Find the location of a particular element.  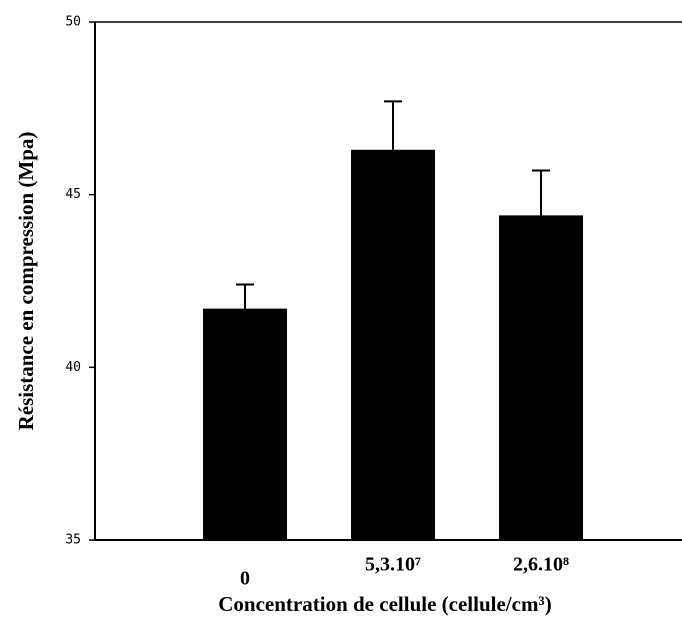

y-axis-label: Résistance en compression (Mpa) is located at coordinates (26, 281).